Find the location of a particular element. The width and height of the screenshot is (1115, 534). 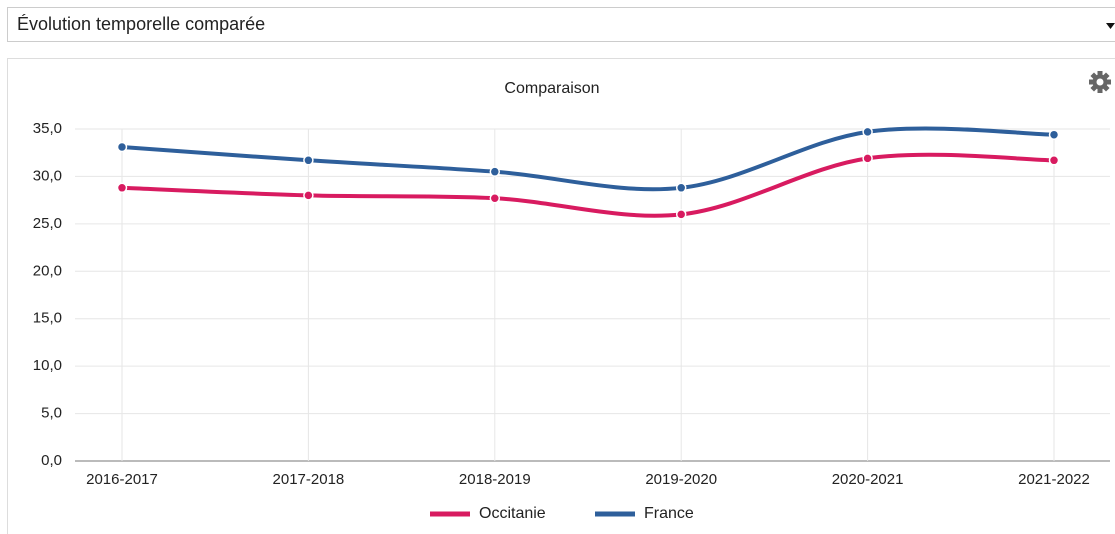

legend-label: Occitanie is located at coordinates (512, 513).